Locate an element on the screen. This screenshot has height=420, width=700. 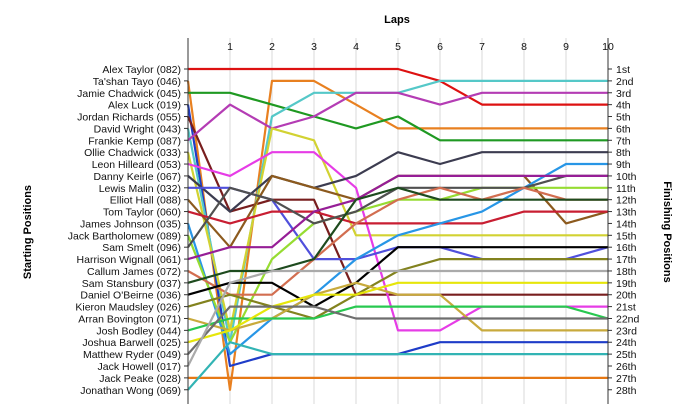
finishing-position-label: 7th is located at coordinates (623, 141).